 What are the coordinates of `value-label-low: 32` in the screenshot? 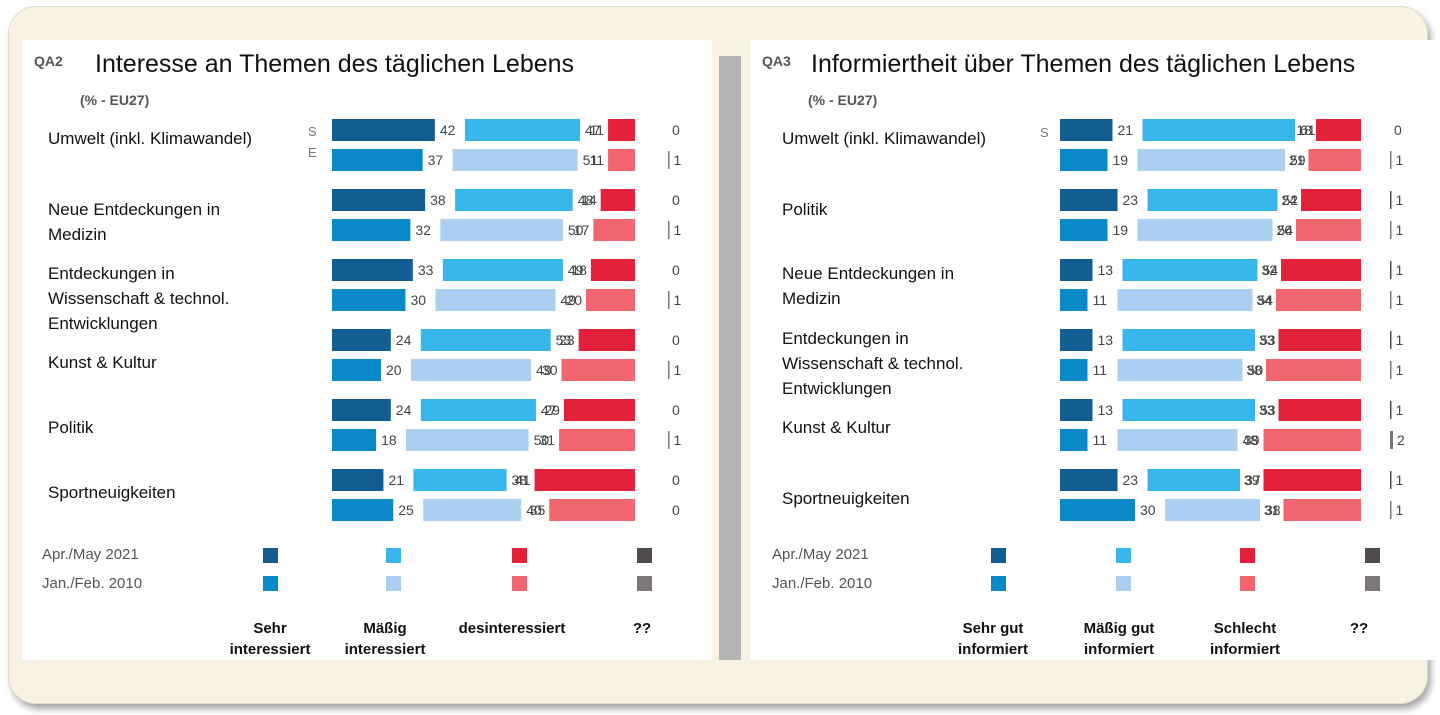 It's located at (1269, 270).